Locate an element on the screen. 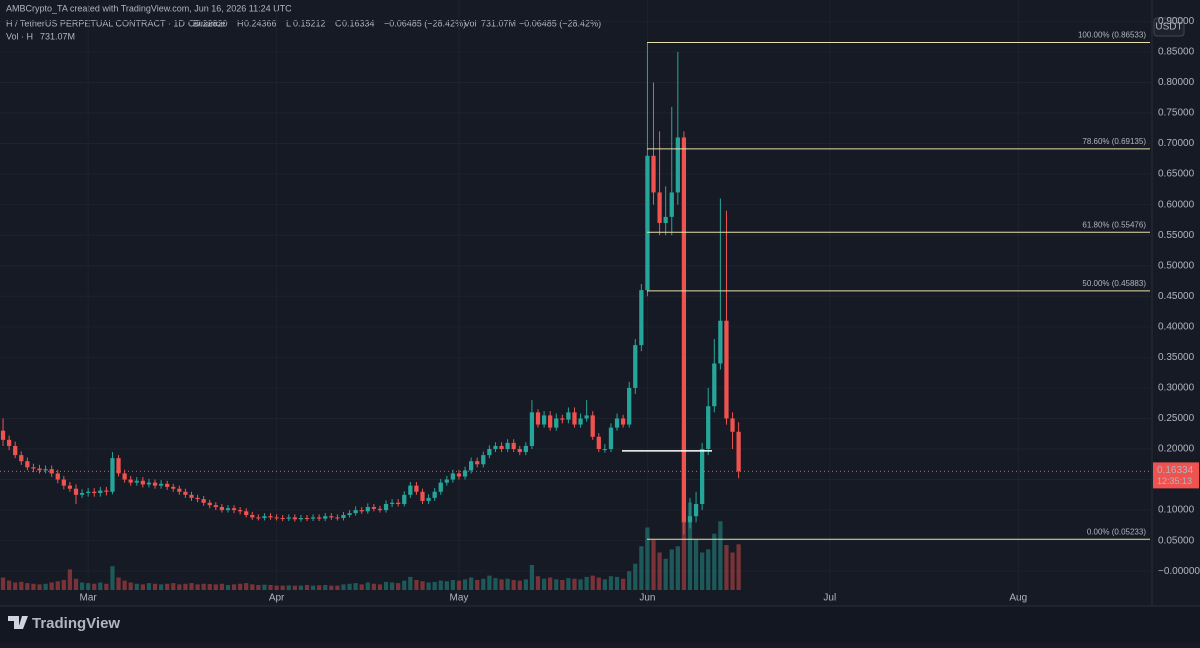 The height and width of the screenshot is (648, 1200). fib-label: 50.00% (0.45883) is located at coordinates (1114, 283).